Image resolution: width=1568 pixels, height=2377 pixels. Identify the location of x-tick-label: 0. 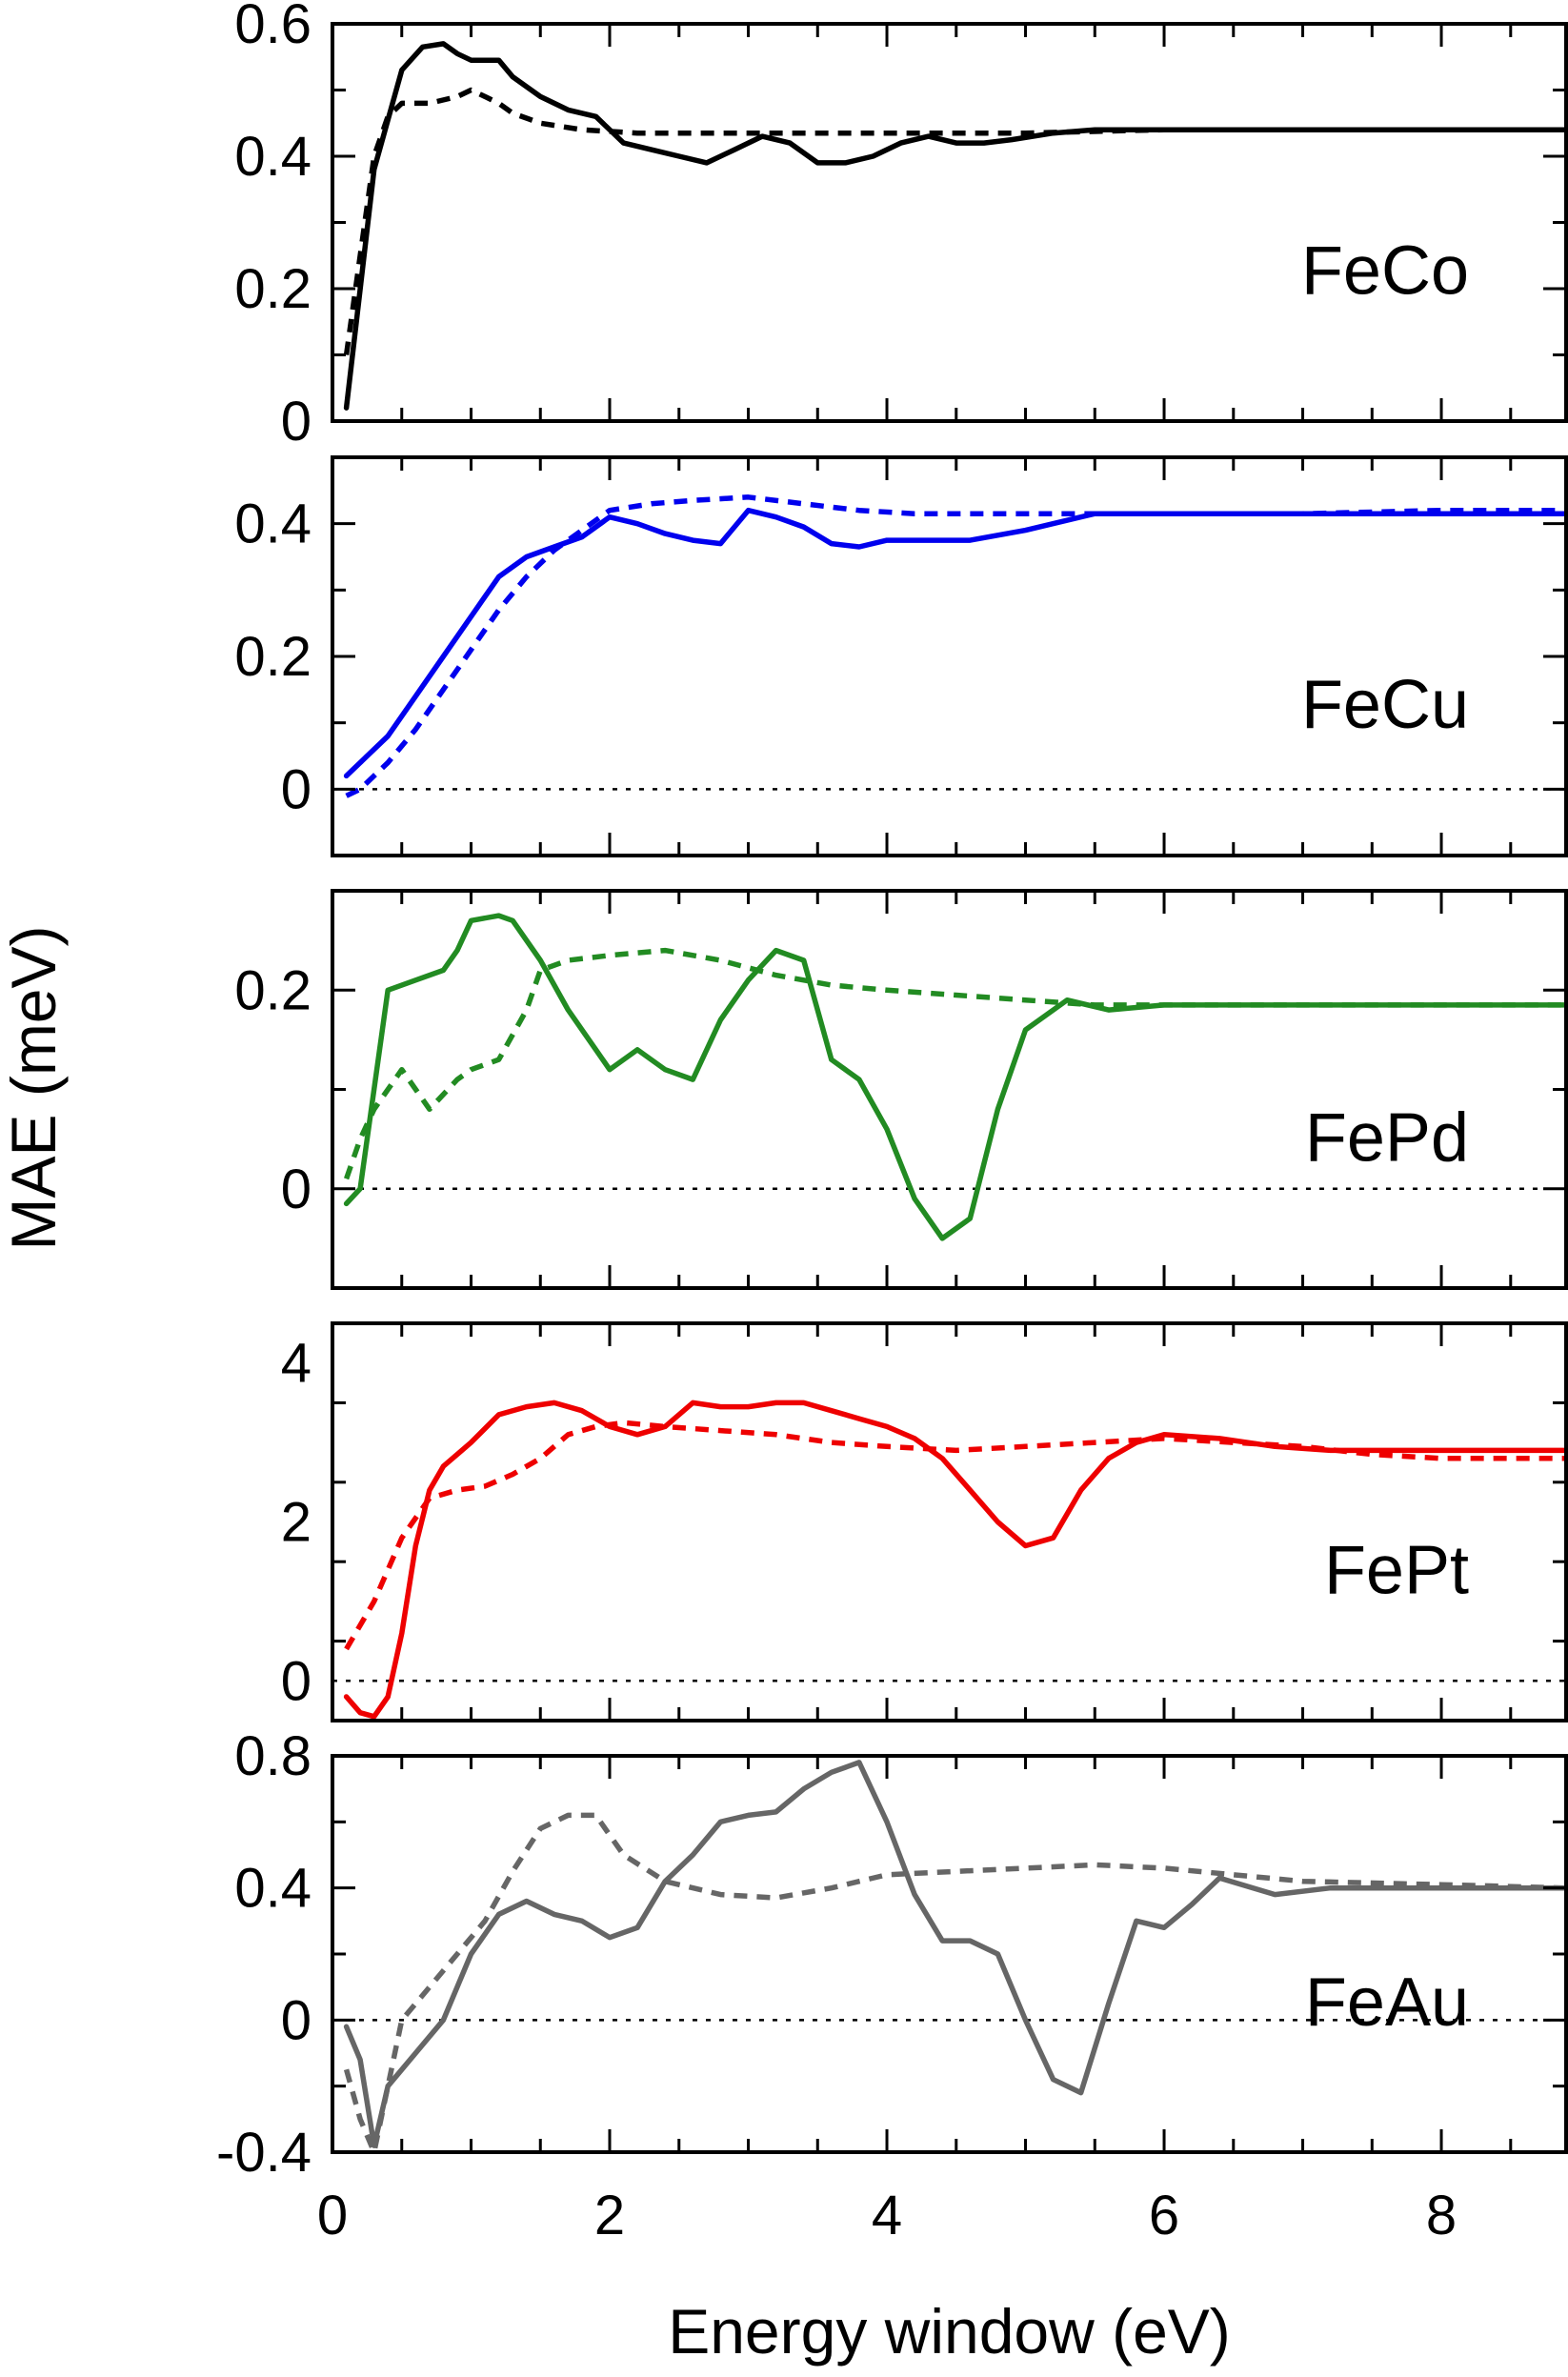
(332, 2215).